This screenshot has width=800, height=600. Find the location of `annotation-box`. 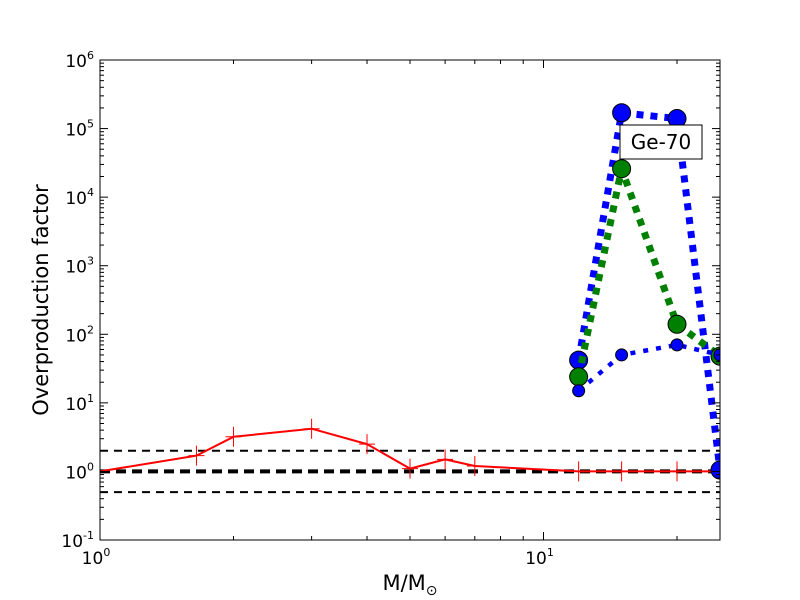

annotation-box is located at coordinates (661, 142).